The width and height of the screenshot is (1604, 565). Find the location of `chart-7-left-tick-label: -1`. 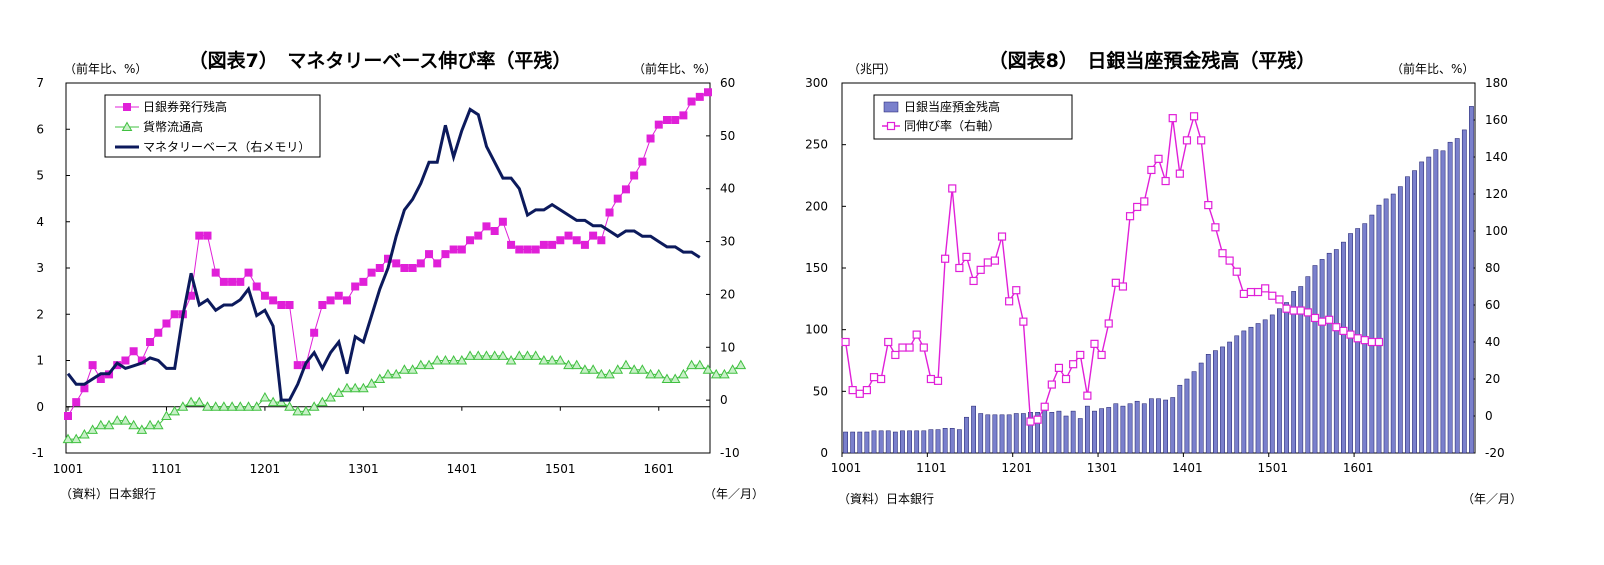

chart-7-left-tick-label: -1 is located at coordinates (38, 453).